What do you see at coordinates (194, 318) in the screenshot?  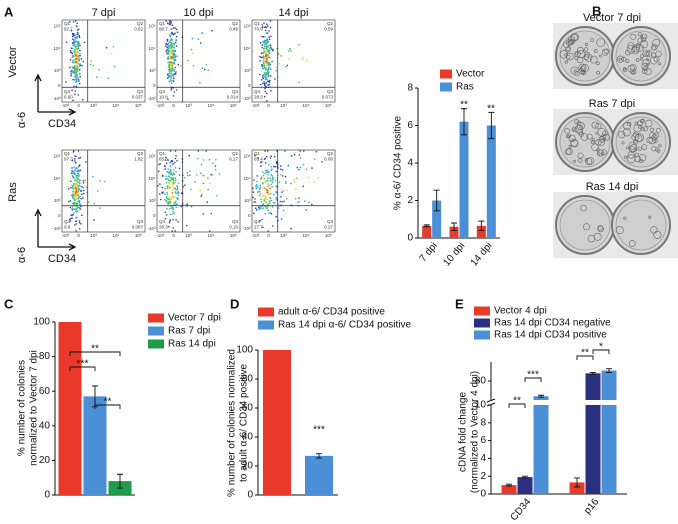 I see `legend-label: Vector 7 dpi` at bounding box center [194, 318].